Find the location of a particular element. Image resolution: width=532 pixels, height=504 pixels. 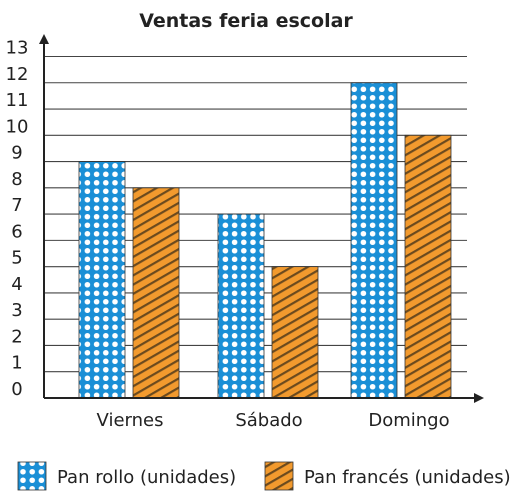

legend-label: Pan rollo (unidades) is located at coordinates (146, 477).